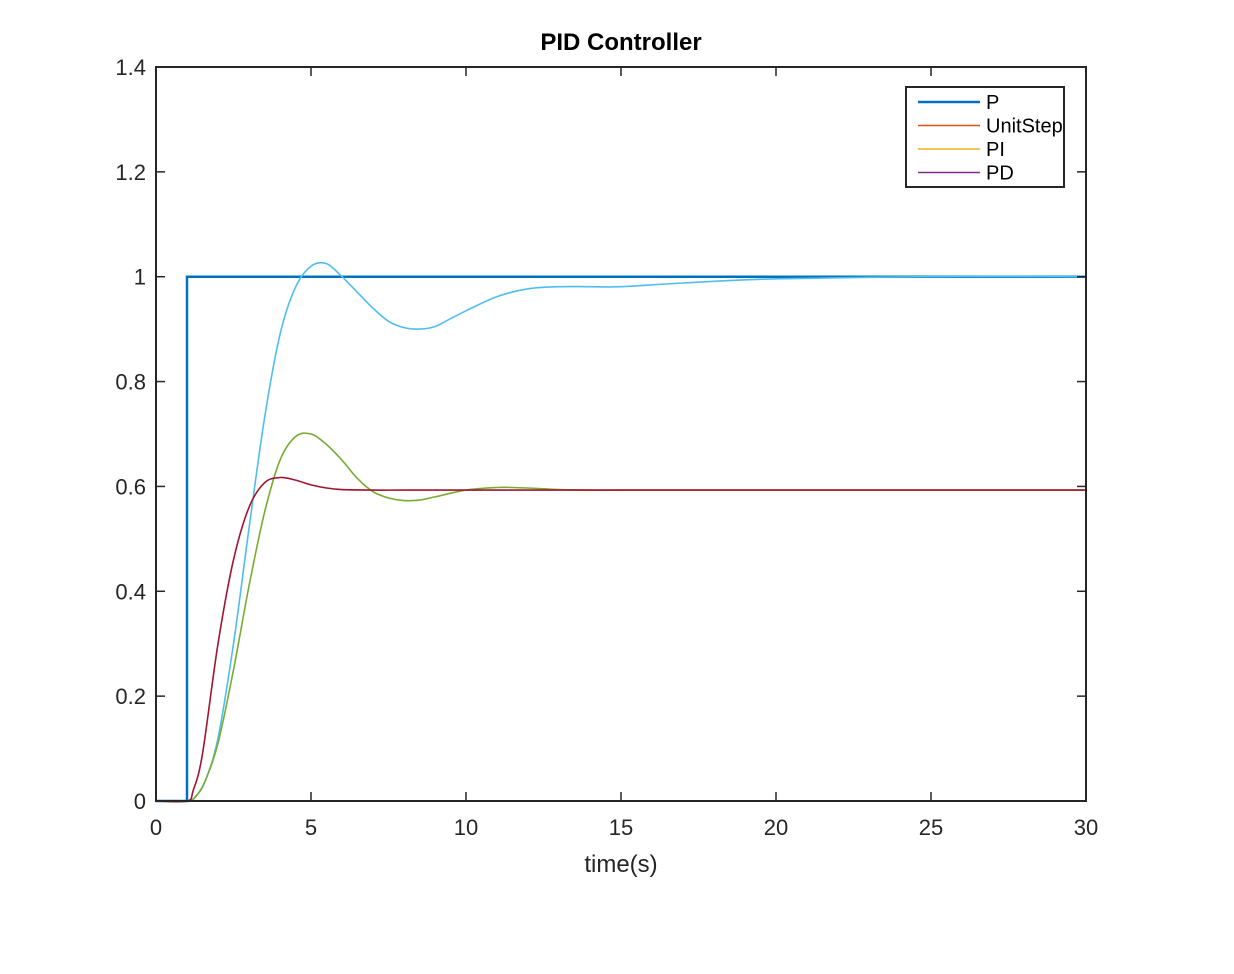  I want to click on legend-label: PD, so click(1000, 174).